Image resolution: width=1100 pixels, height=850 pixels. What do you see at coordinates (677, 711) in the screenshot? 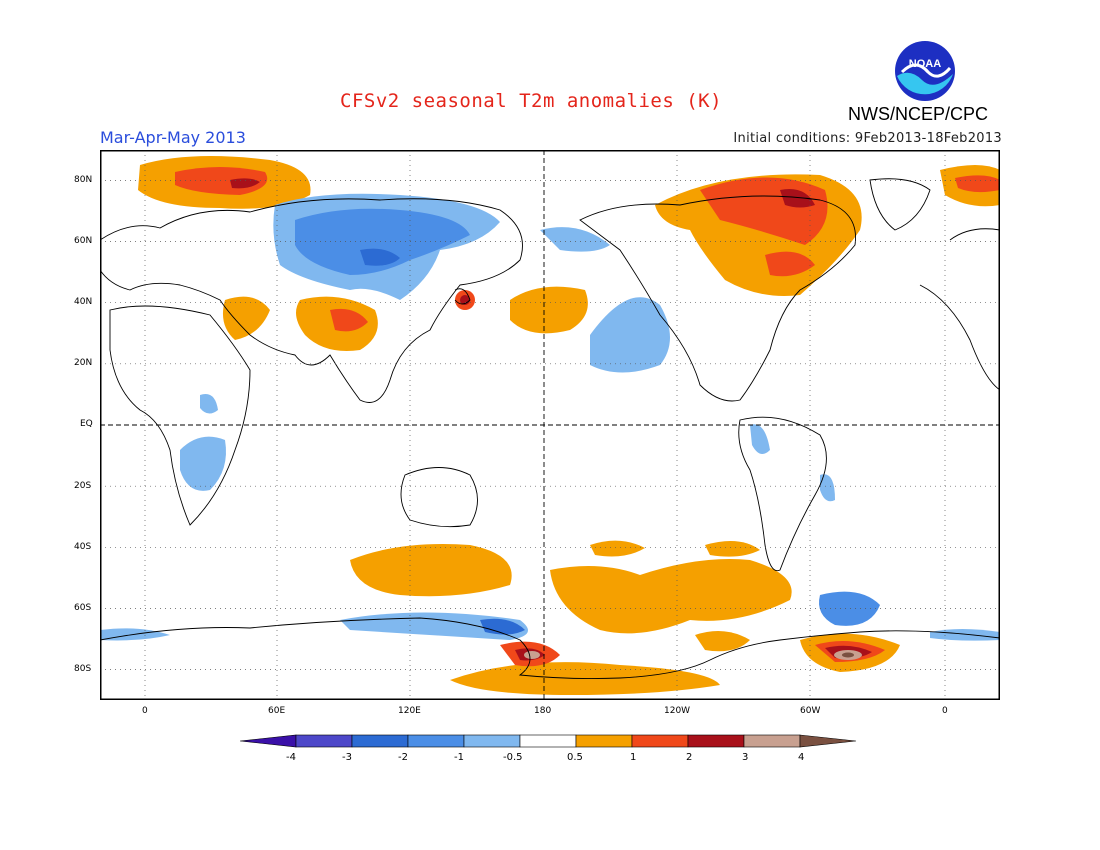
I see `lon-label: 120W` at bounding box center [677, 711].